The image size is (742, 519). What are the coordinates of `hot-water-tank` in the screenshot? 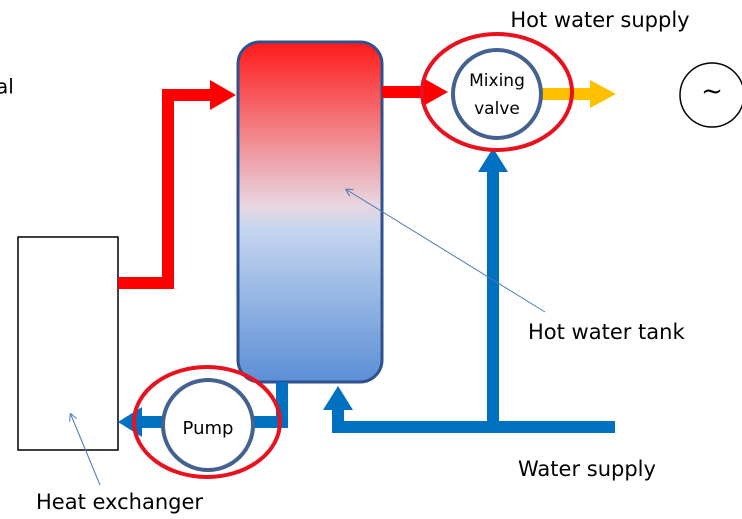 It's located at (310, 212).